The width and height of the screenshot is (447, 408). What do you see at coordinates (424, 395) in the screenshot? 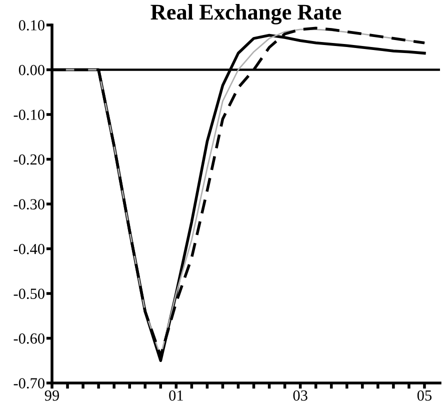
I see `x-tick-label: 05` at bounding box center [424, 395].